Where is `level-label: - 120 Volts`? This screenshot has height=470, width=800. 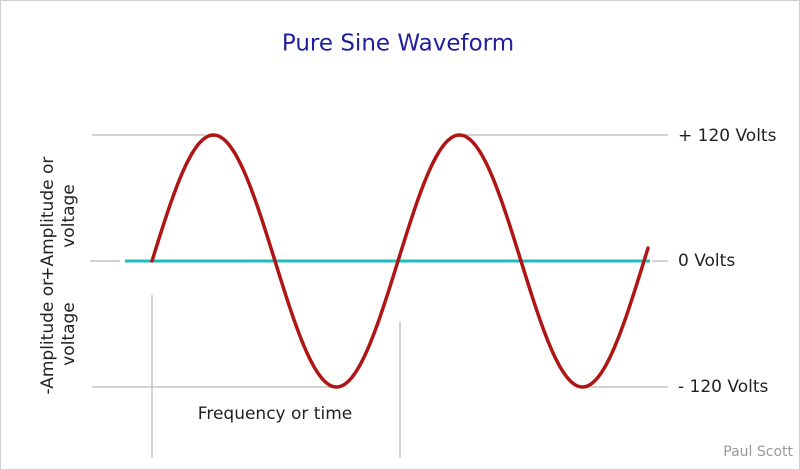 level-label: - 120 Volts is located at coordinates (723, 387).